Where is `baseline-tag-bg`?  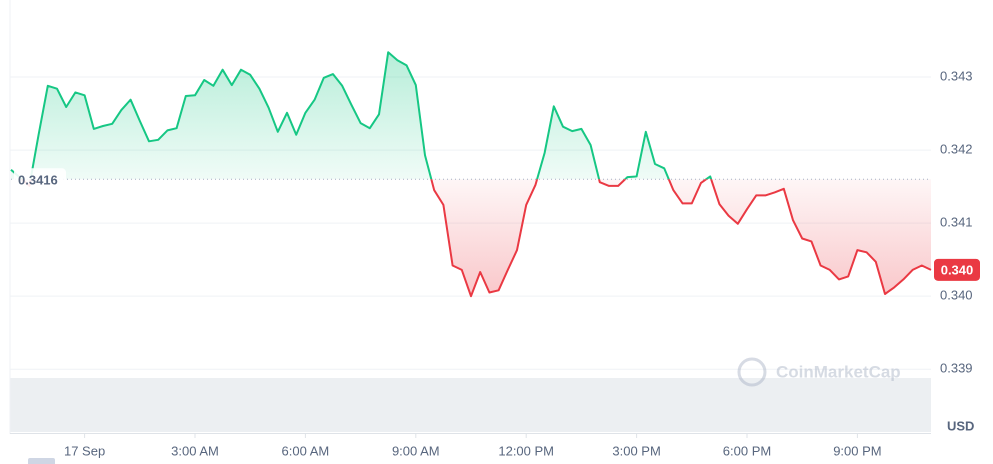 baseline-tag-bg is located at coordinates (40, 179).